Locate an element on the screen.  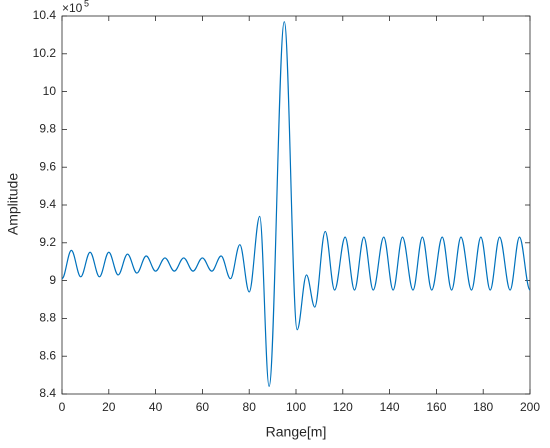
x-tick-label: 160 is located at coordinates (436, 407).